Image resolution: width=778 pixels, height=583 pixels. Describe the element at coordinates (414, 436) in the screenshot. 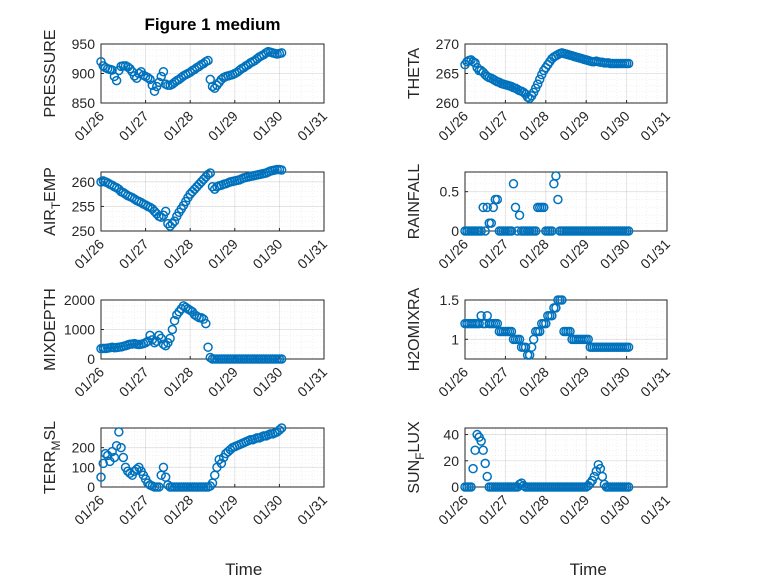

I see `y-axis-label-part: LUX` at that location.